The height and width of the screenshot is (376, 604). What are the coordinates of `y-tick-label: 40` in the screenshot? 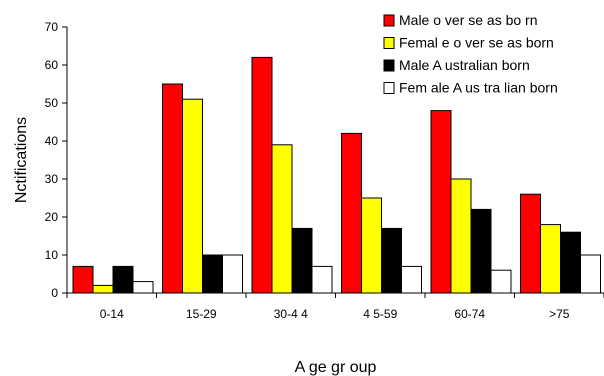 It's located at (52, 141).